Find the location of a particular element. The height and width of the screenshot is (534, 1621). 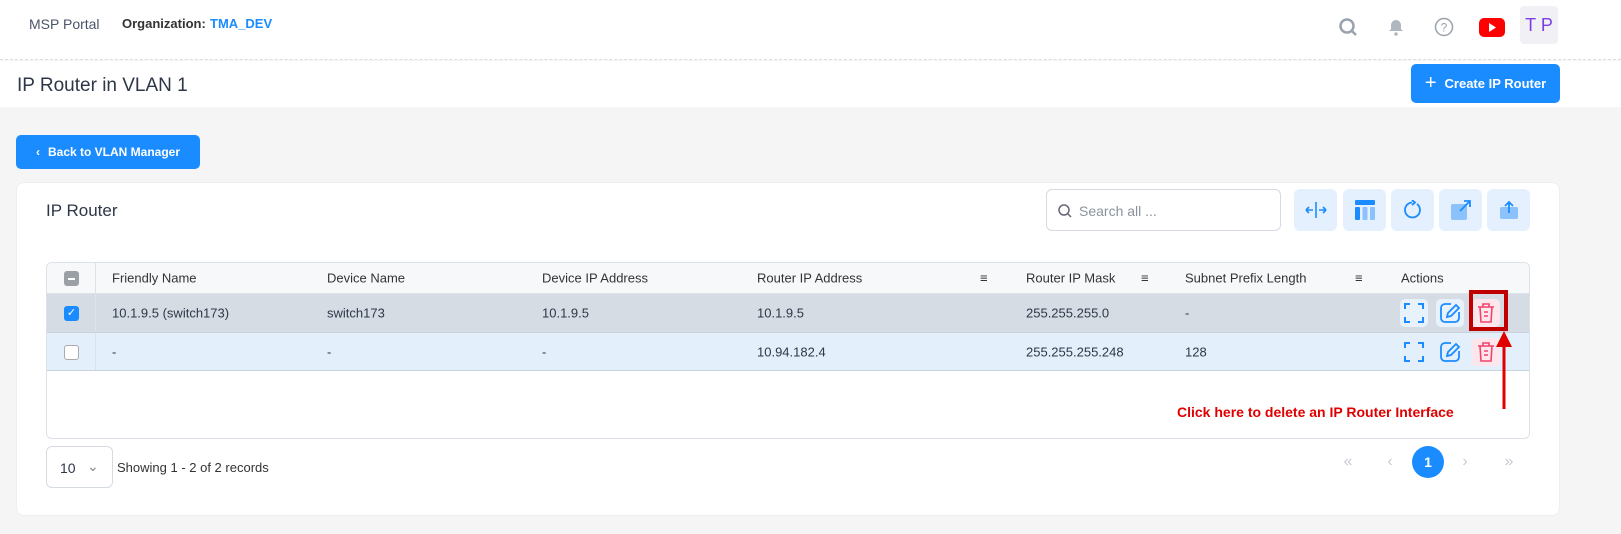

top-header: MSP Portal Organization: TMA_DEV ? T P is located at coordinates (810, 30).